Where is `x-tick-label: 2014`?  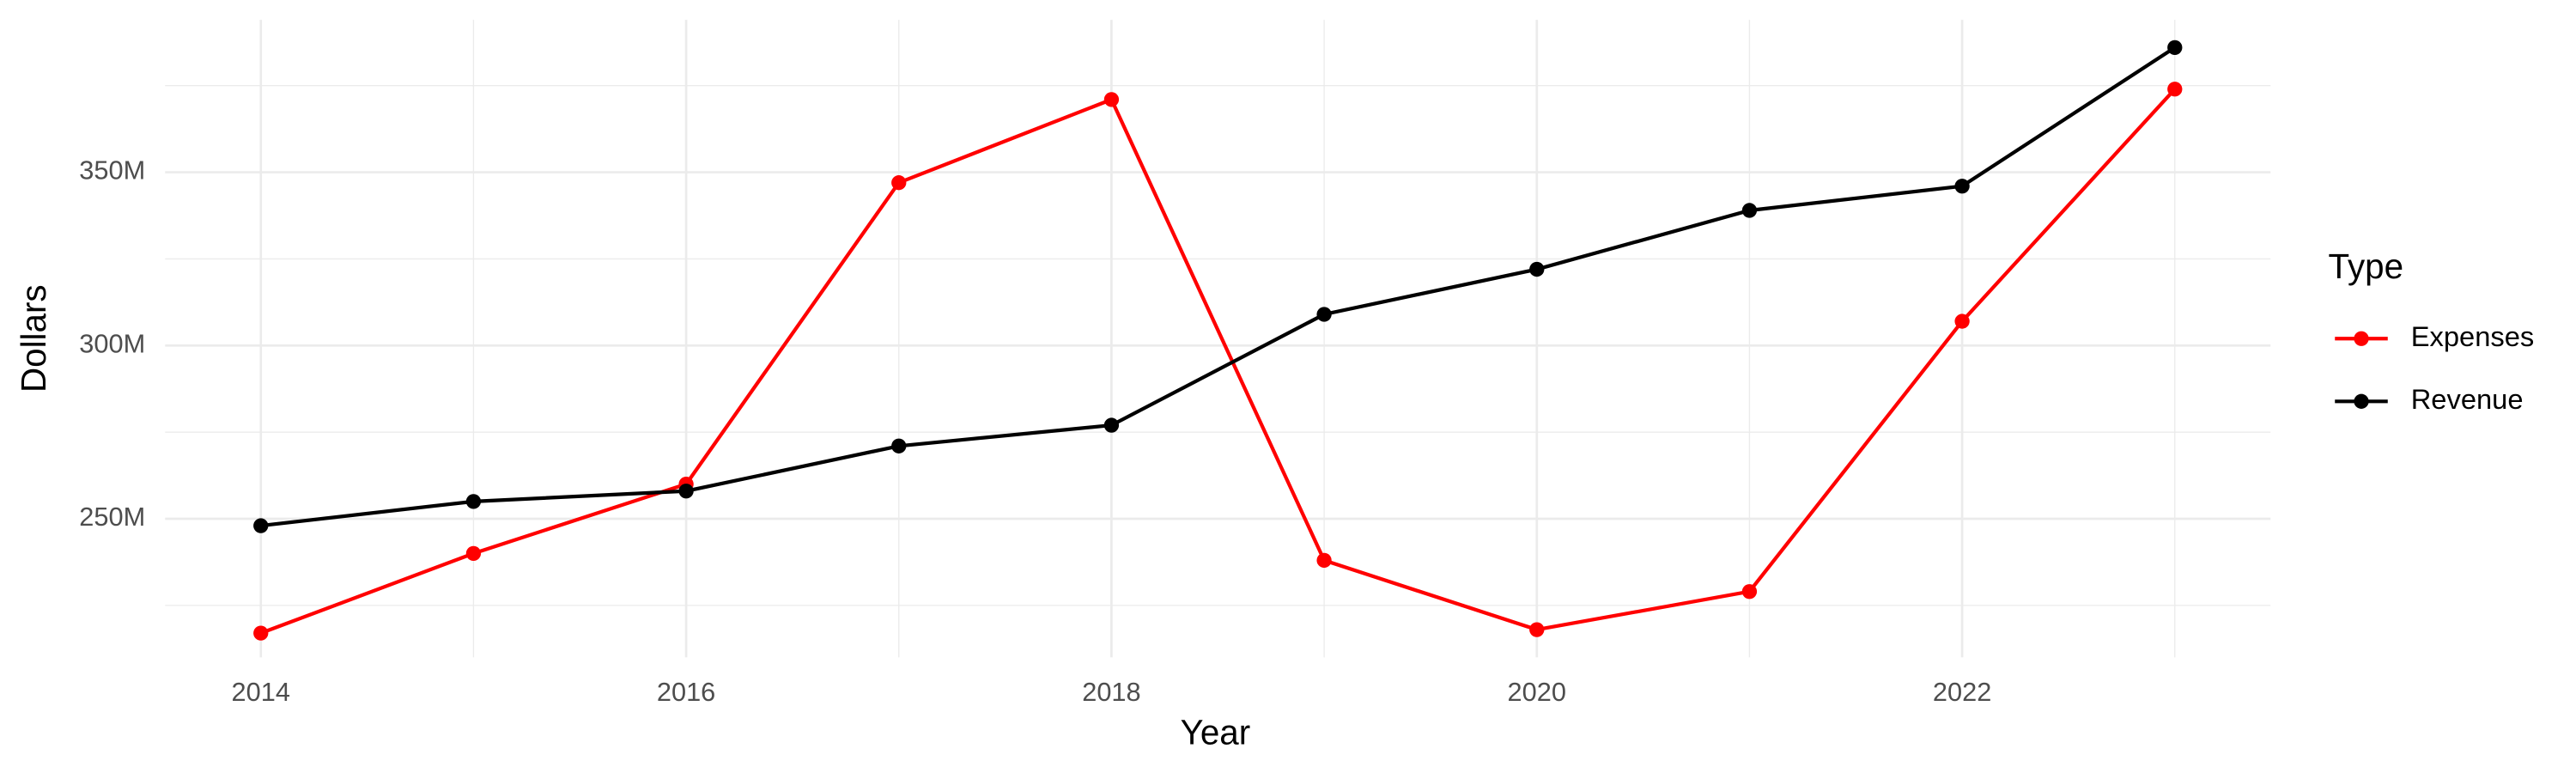
x-tick-label: 2014 is located at coordinates (261, 692).